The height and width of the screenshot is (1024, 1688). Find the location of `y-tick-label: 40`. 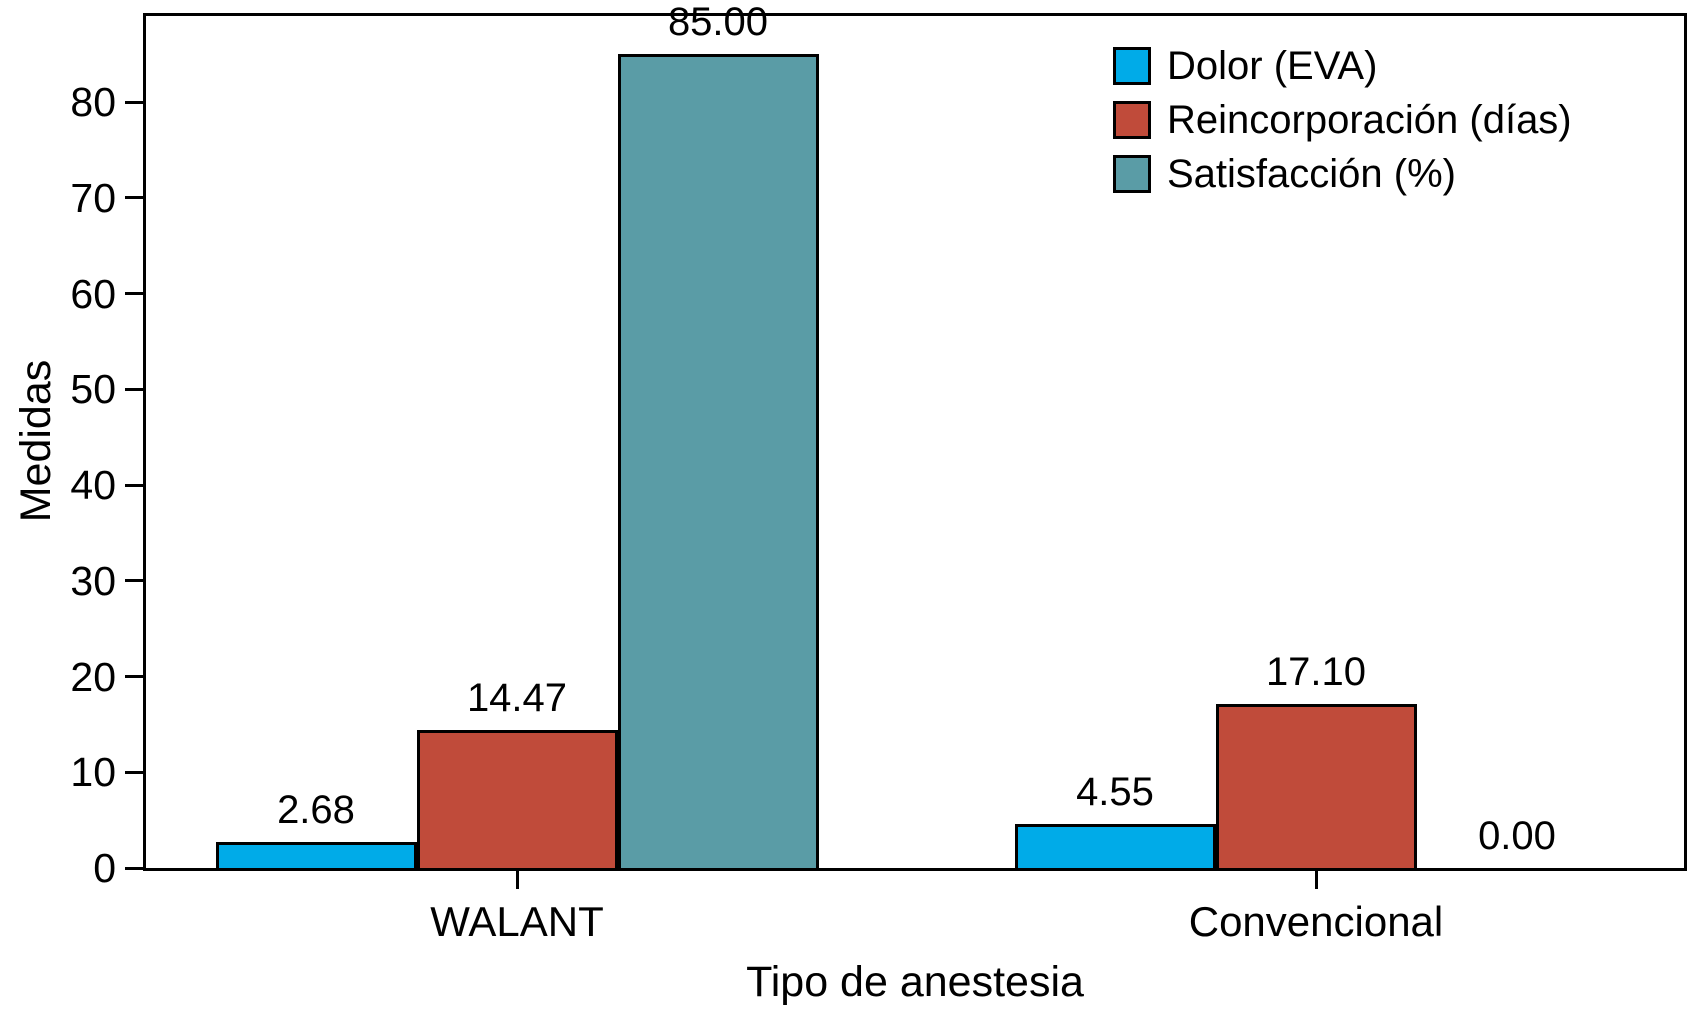

y-tick-label: 40 is located at coordinates (93, 485).